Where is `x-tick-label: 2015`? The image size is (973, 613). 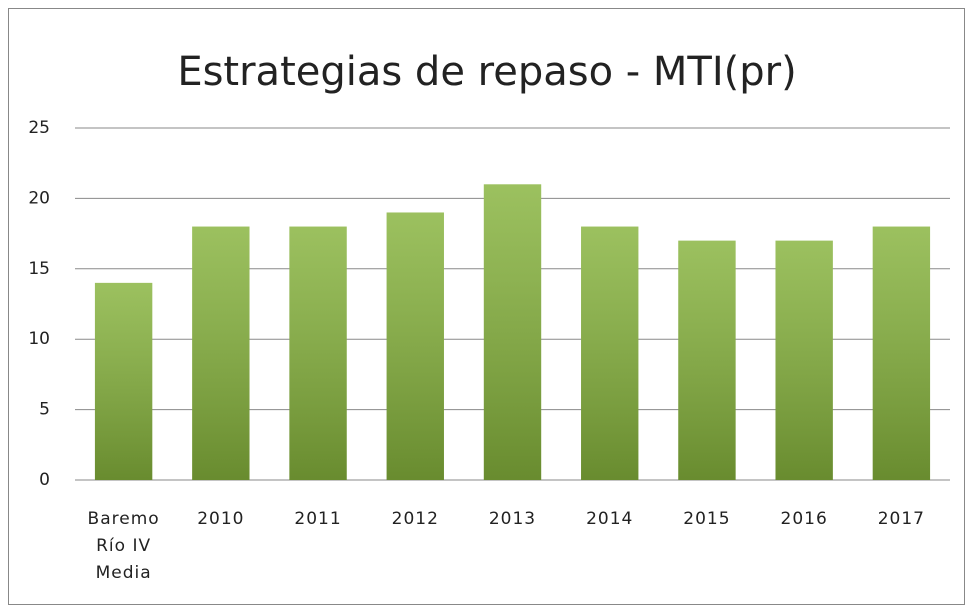 x-tick-label: 2015 is located at coordinates (707, 519).